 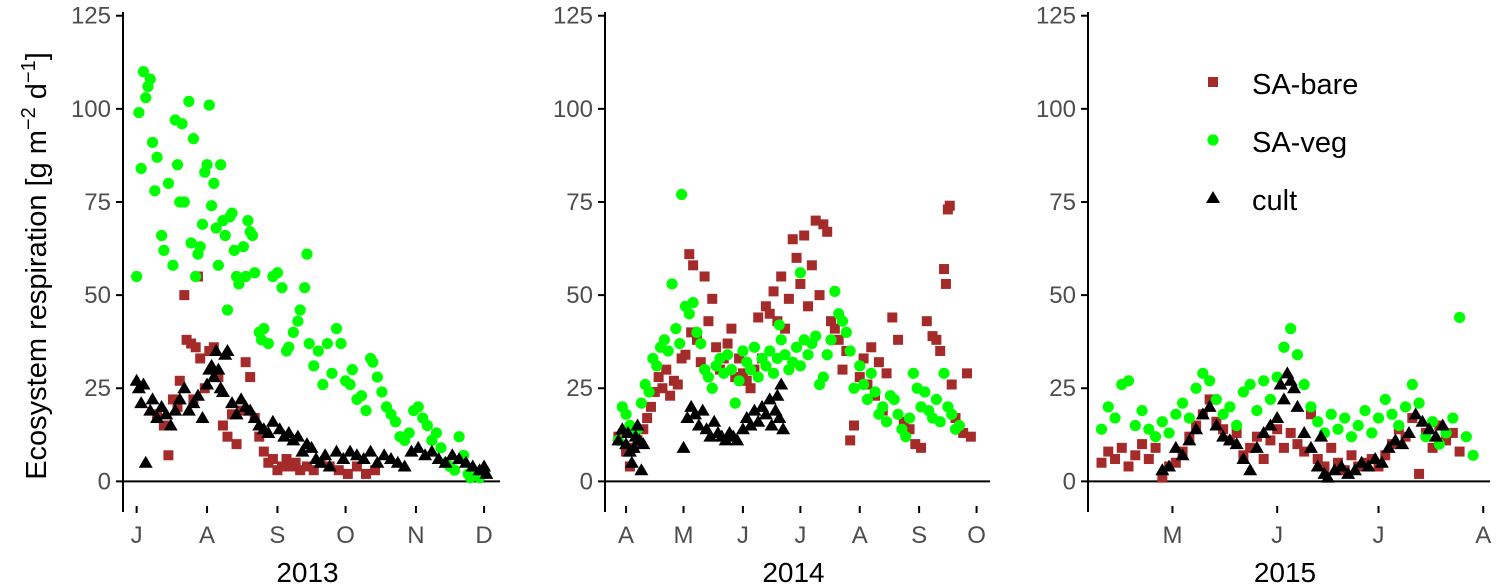 I want to click on year-label: 2015, so click(x=1285, y=571).